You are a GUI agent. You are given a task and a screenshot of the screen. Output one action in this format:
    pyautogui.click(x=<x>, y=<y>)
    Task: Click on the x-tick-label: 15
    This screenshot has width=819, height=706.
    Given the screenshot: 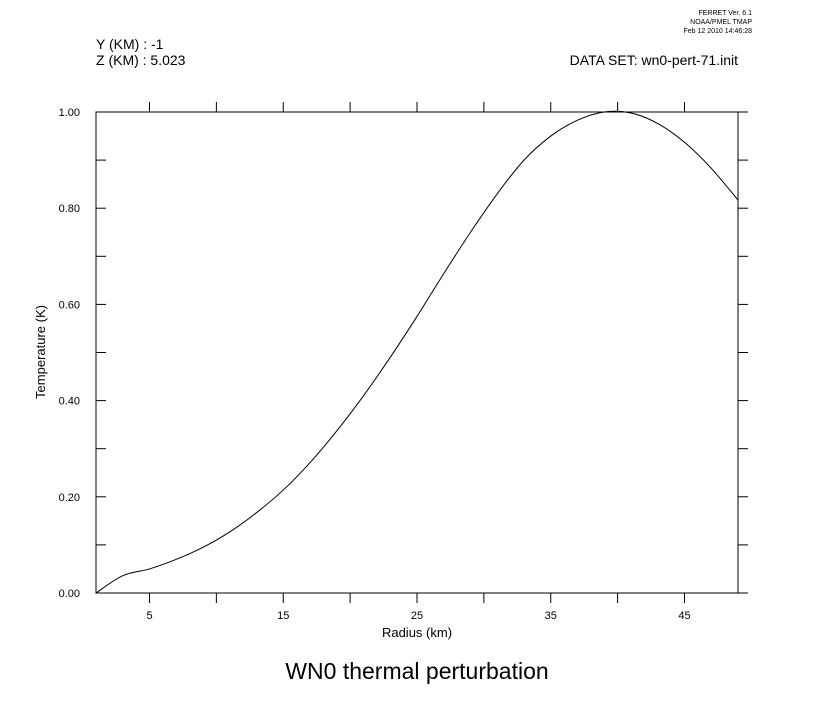 What is the action you would take?
    pyautogui.click(x=283, y=616)
    